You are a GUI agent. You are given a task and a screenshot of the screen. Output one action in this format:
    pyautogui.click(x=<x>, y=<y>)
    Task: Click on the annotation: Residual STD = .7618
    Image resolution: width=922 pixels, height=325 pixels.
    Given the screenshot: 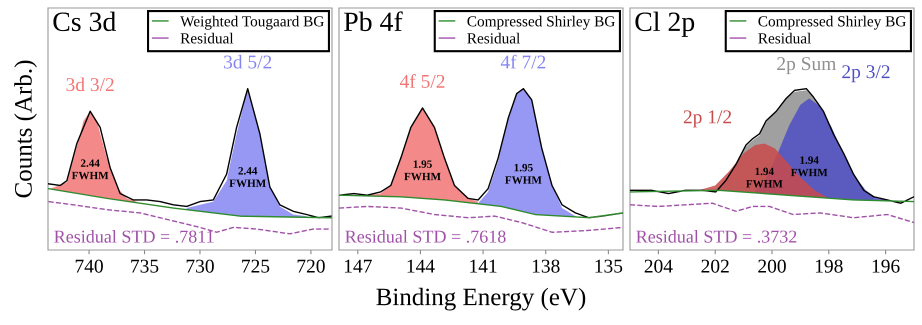 What is the action you would take?
    pyautogui.click(x=425, y=236)
    